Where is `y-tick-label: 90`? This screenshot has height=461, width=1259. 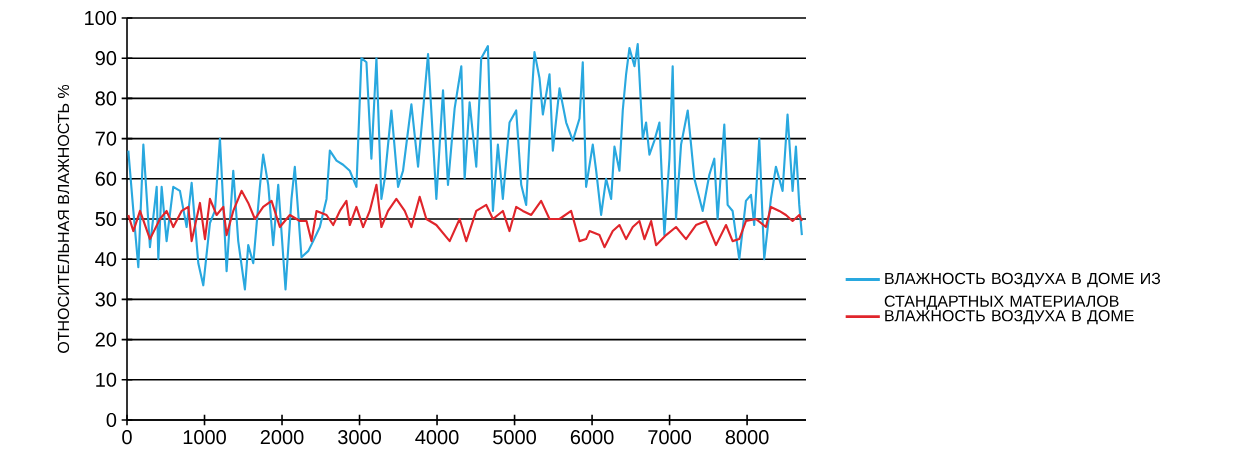 y-tick-label: 90 is located at coordinates (106, 58).